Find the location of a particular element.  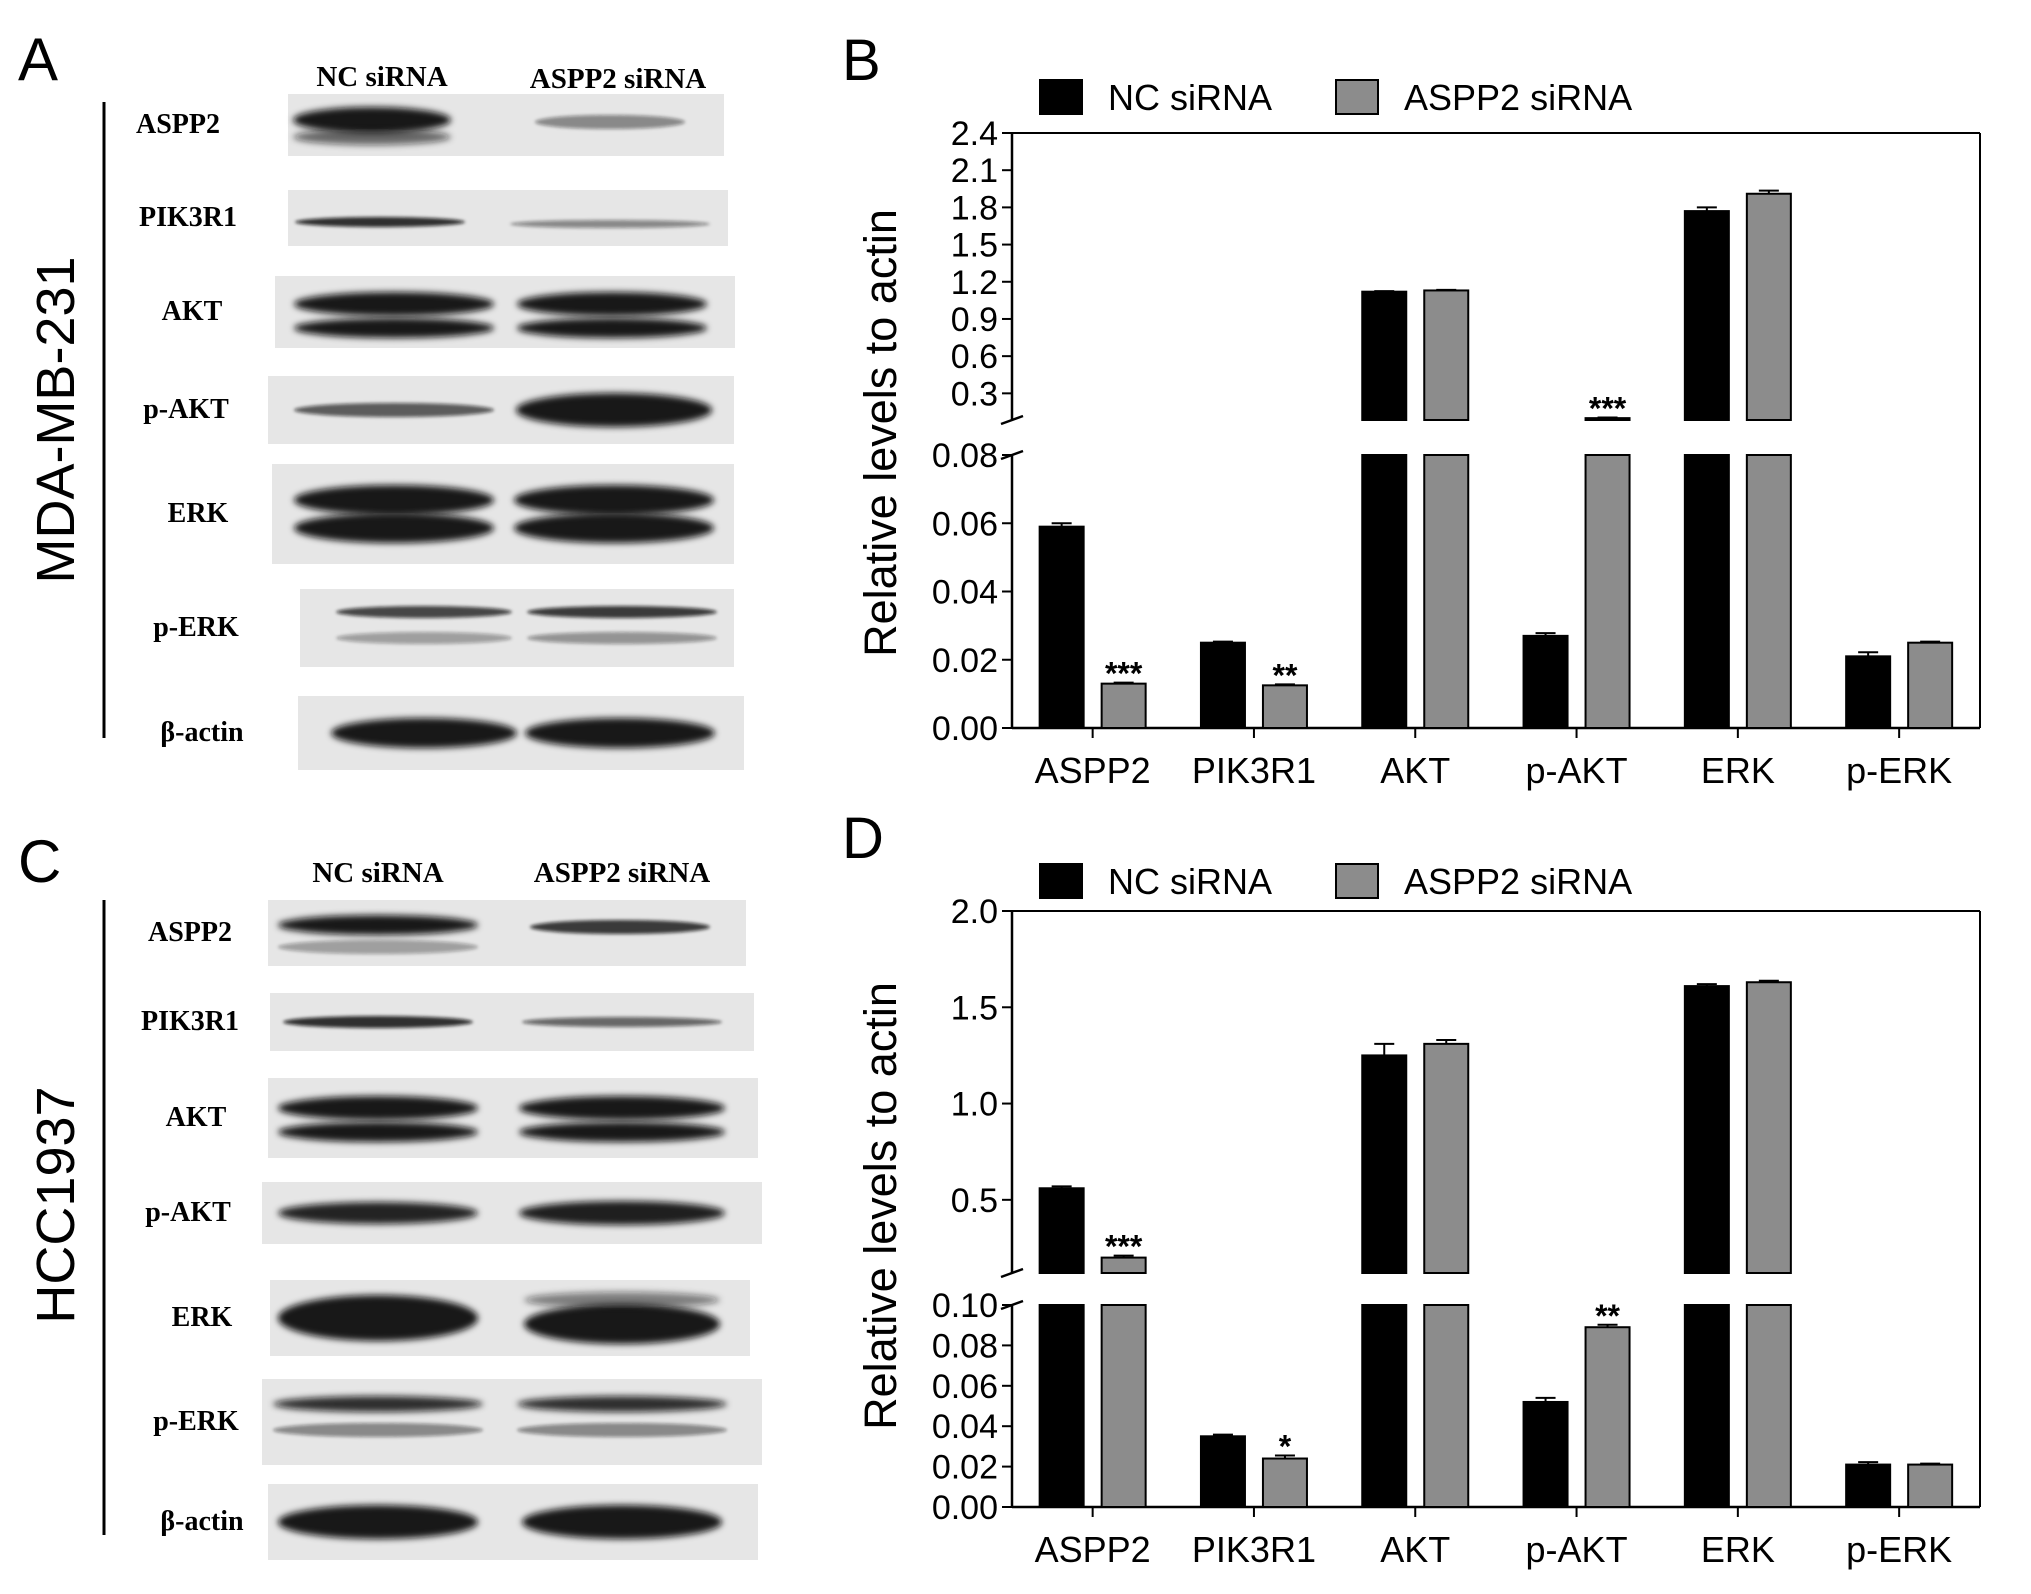

bar-aspp2-erk-upper is located at coordinates (1768, 1127).